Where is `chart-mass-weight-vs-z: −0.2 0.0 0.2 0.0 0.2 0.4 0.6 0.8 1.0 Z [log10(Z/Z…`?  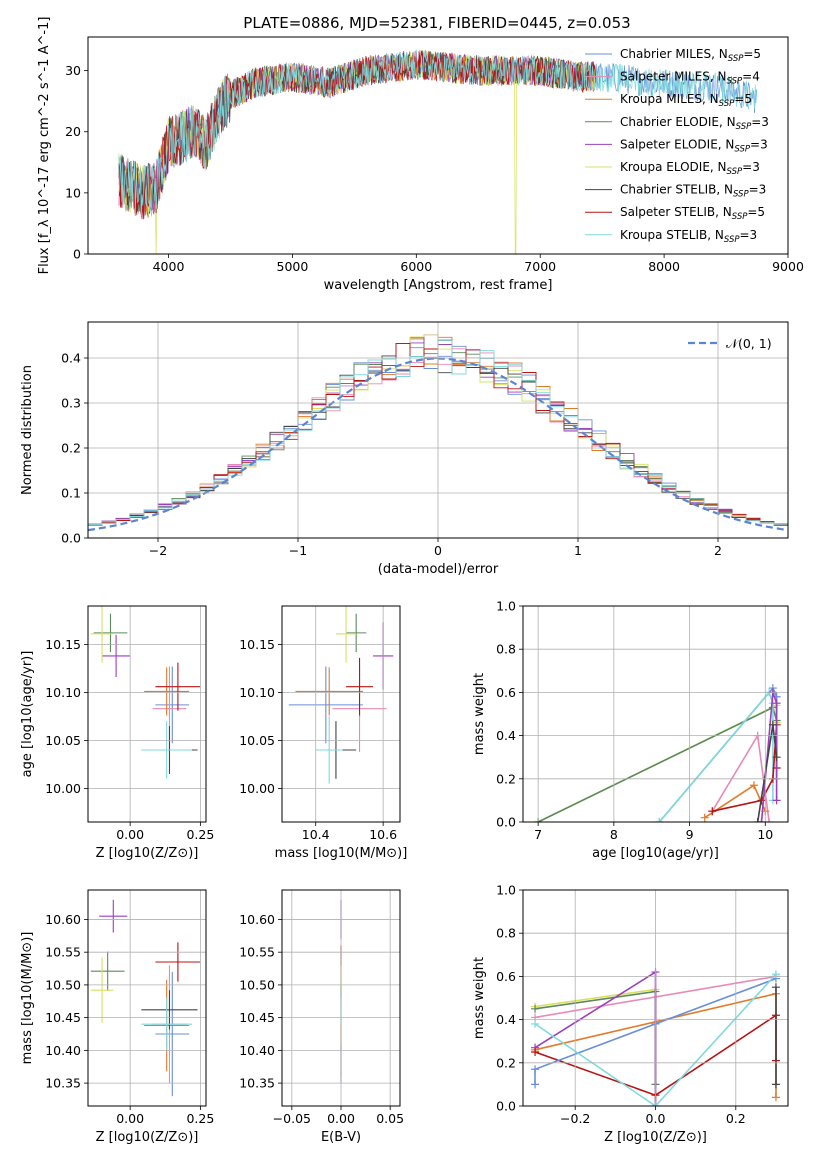 chart-mass-weight-vs-z: −0.2 0.0 0.2 0.0 0.2 0.4 0.6 0.8 1.0 Z [log10(Z/Z… is located at coordinates (630, 1014).